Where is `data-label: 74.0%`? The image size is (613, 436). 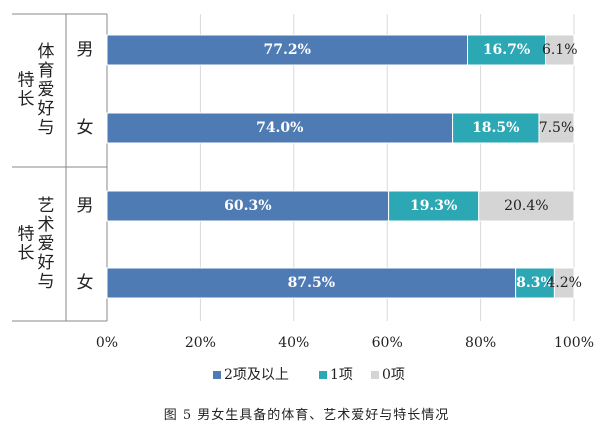 data-label: 74.0% is located at coordinates (279, 128).